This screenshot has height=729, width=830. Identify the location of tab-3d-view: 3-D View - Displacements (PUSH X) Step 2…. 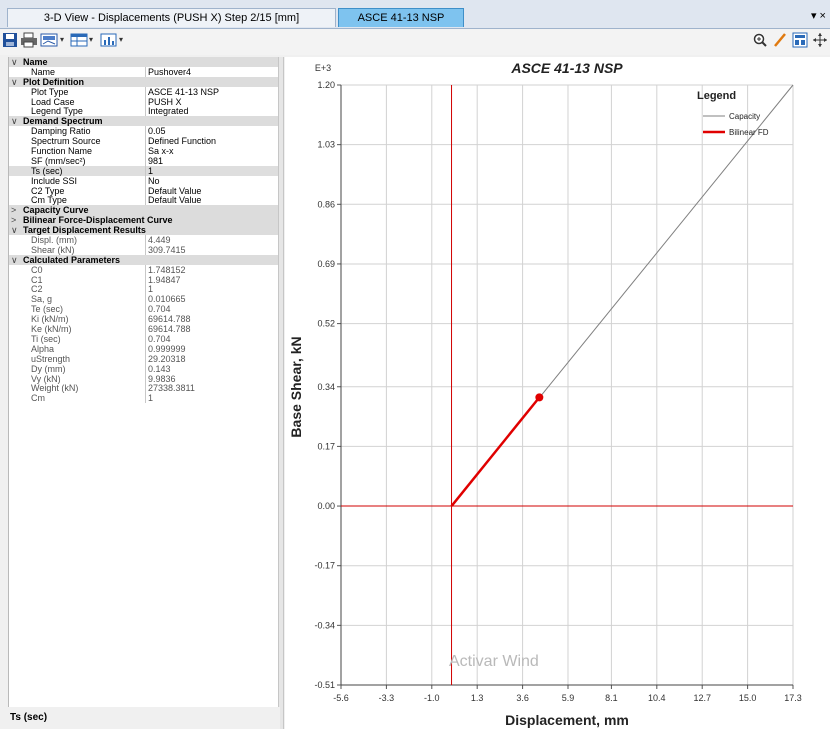
(171, 17).